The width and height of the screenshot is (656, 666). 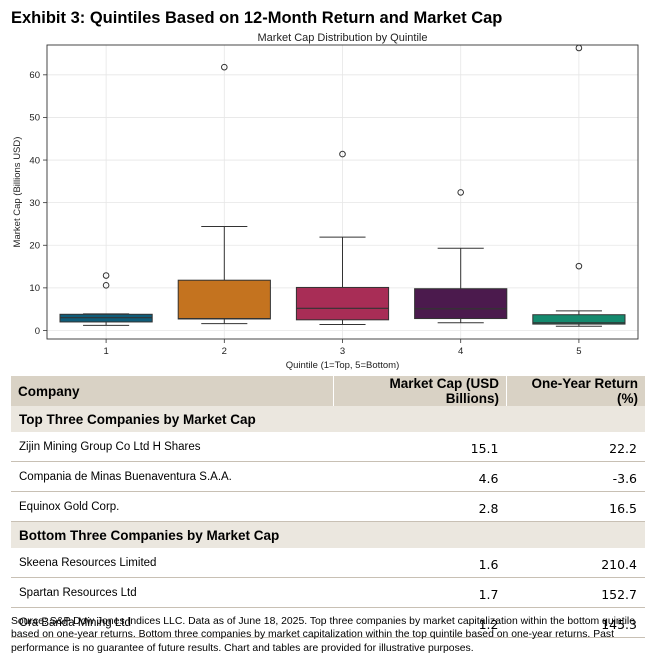 I want to click on table-row: Equinox Gold Corp. 2.8 16.5, so click(x=328, y=506).